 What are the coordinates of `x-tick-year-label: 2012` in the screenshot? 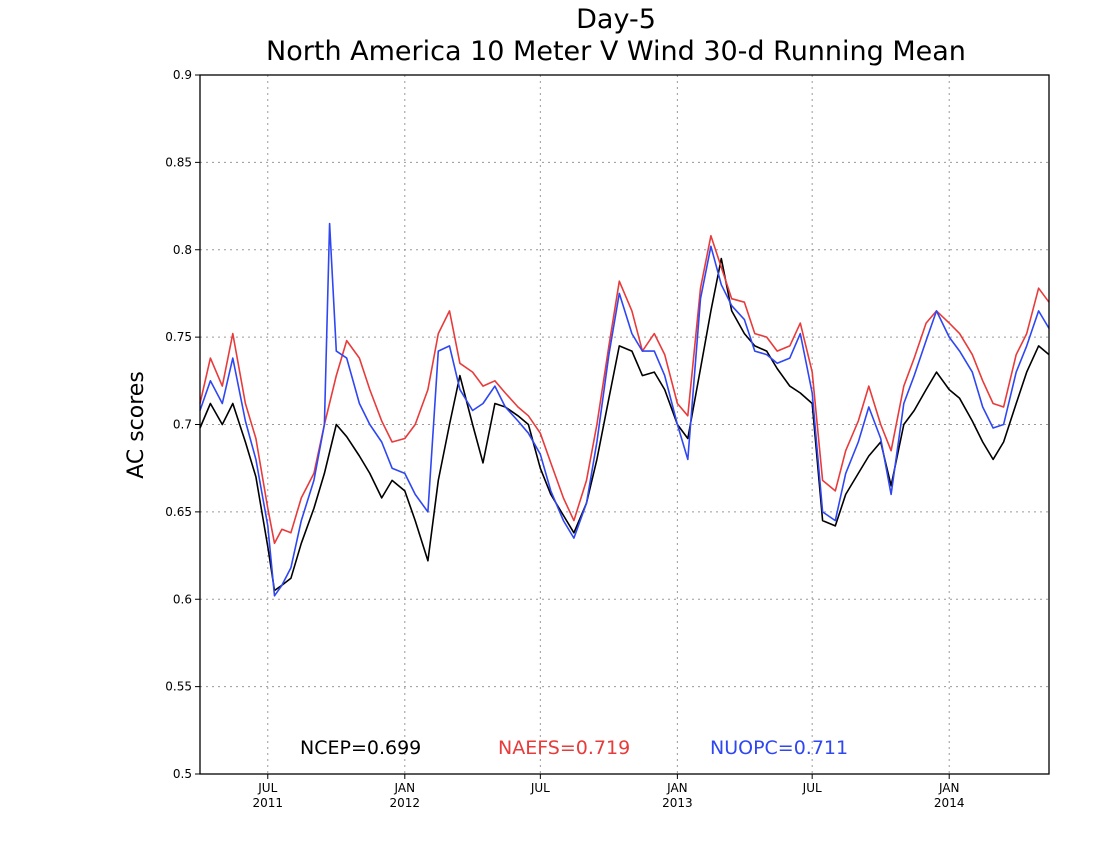 It's located at (405, 803).